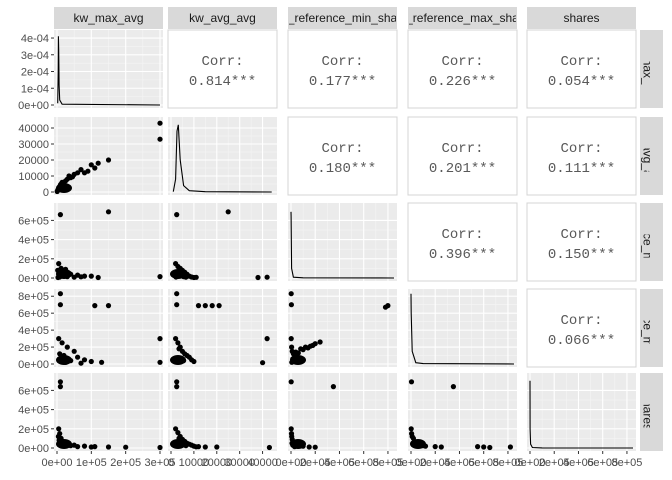  What do you see at coordinates (648, 69) in the screenshot?
I see `row-strip-label: kw_max_avg` at bounding box center [648, 69].